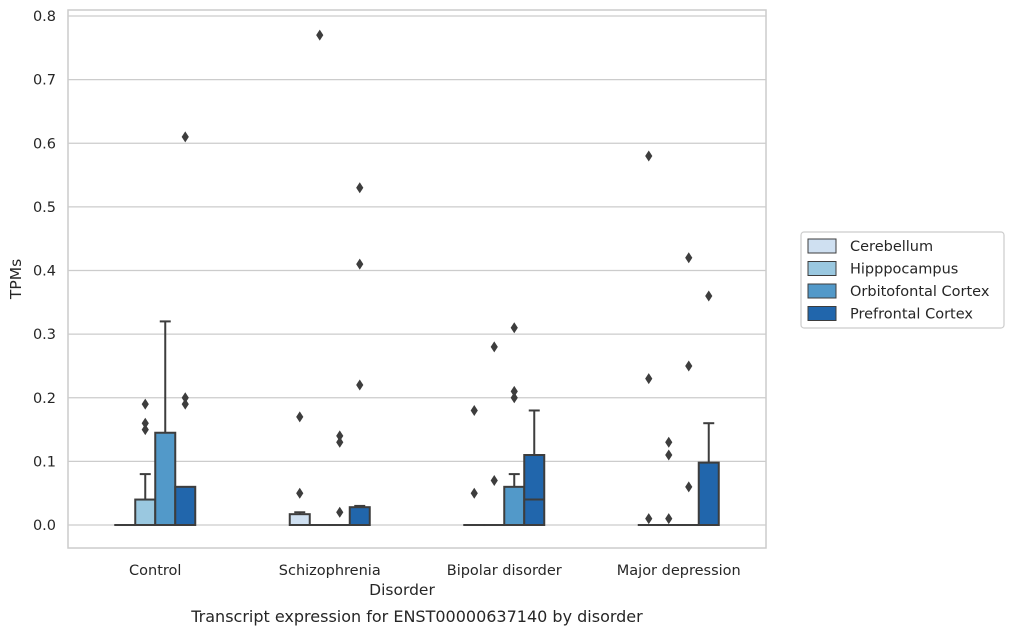 This screenshot has width=1014, height=635. I want to click on legend-label: Hipppocampus, so click(904, 270).